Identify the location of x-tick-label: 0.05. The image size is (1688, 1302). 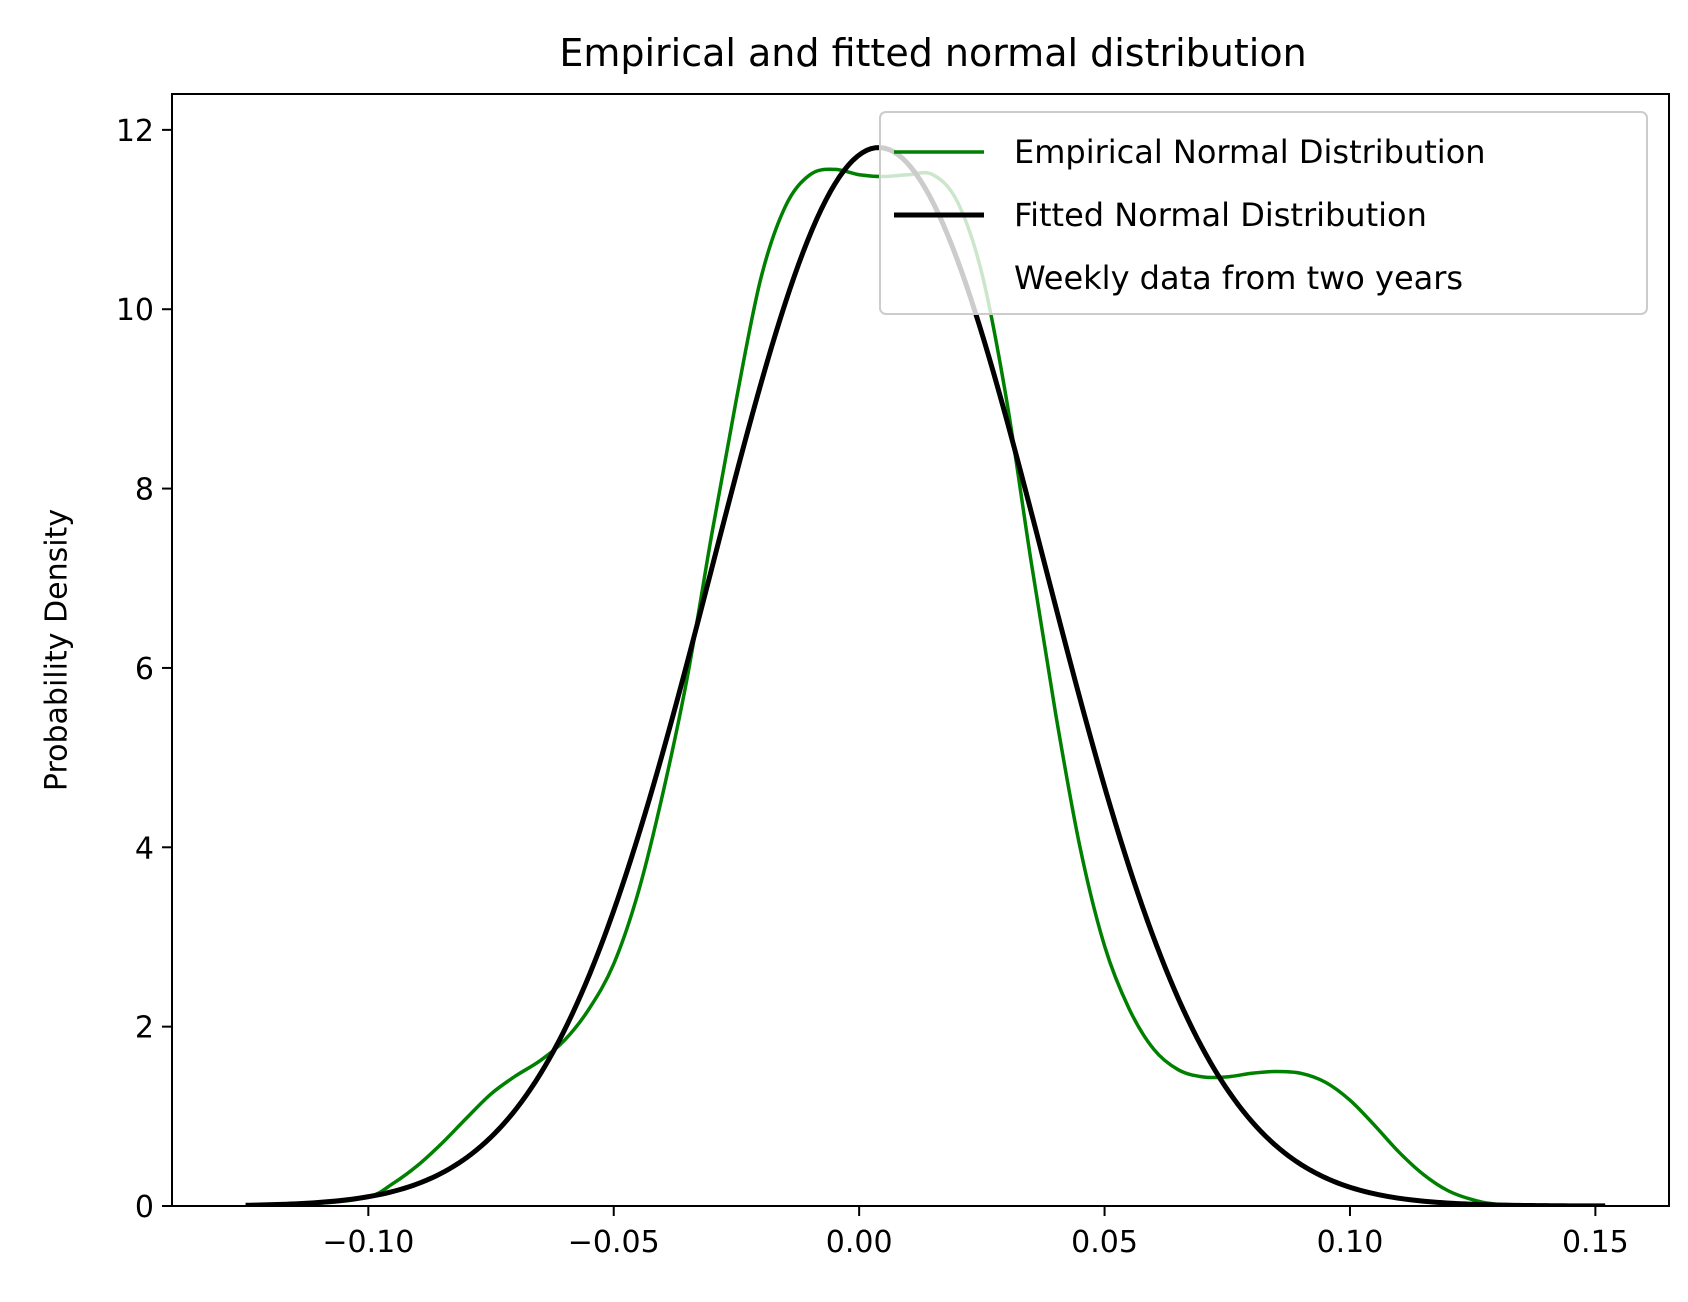
(1104, 1242).